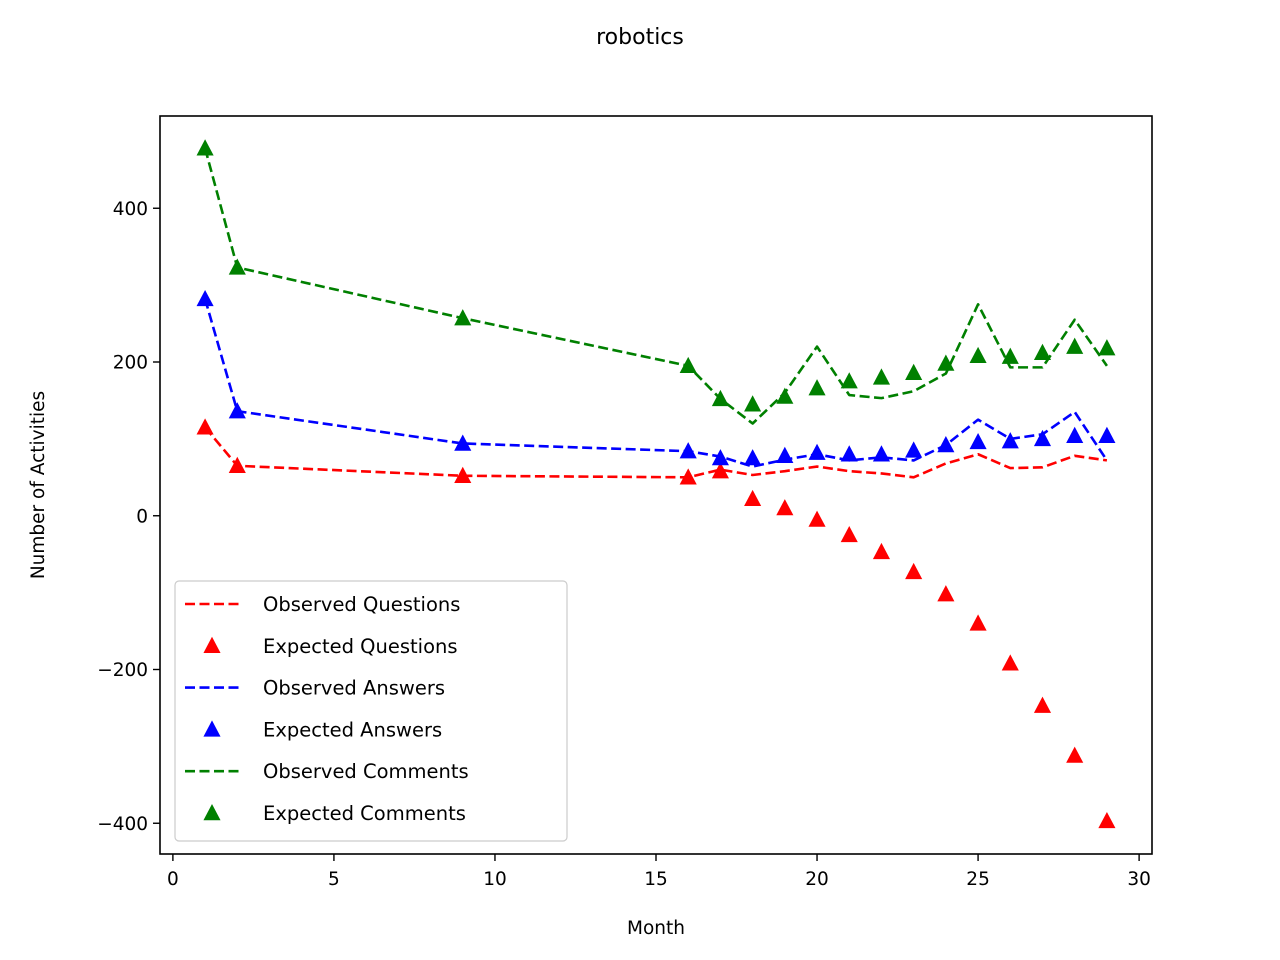 The height and width of the screenshot is (960, 1280). I want to click on x-tick-label: 5, so click(334, 879).